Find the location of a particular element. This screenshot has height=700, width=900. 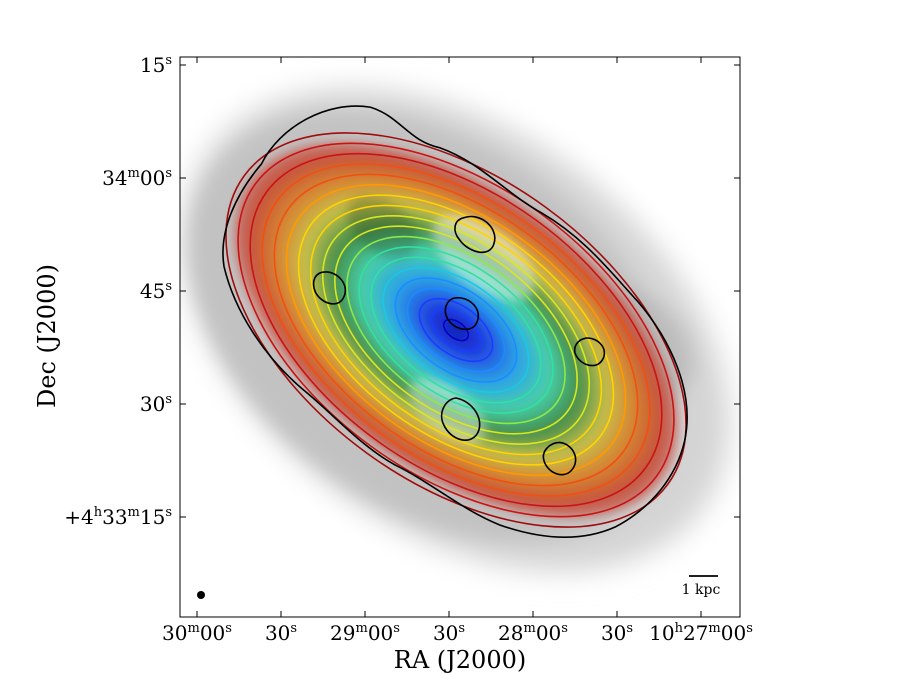

velocity-contour is located at coordinates (456, 330).